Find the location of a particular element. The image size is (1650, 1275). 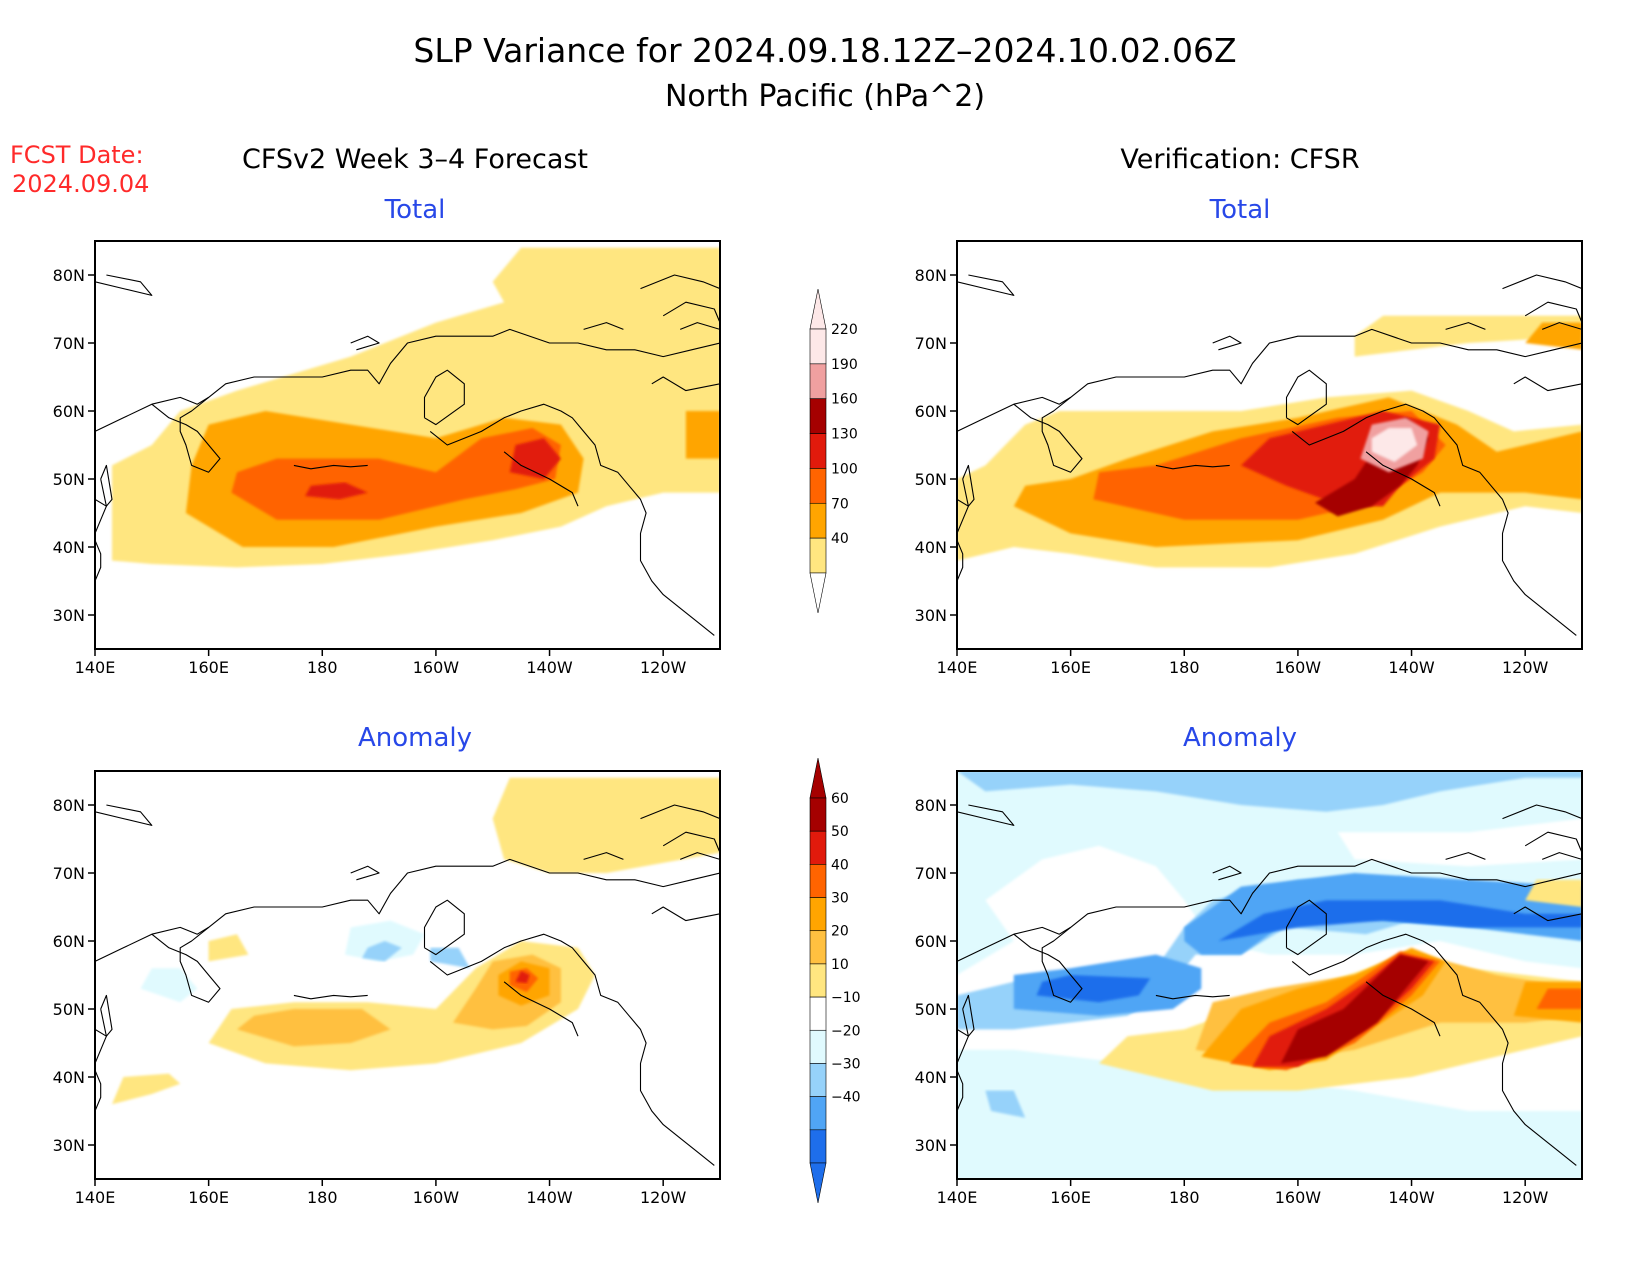

map-frame is located at coordinates (407, 975).